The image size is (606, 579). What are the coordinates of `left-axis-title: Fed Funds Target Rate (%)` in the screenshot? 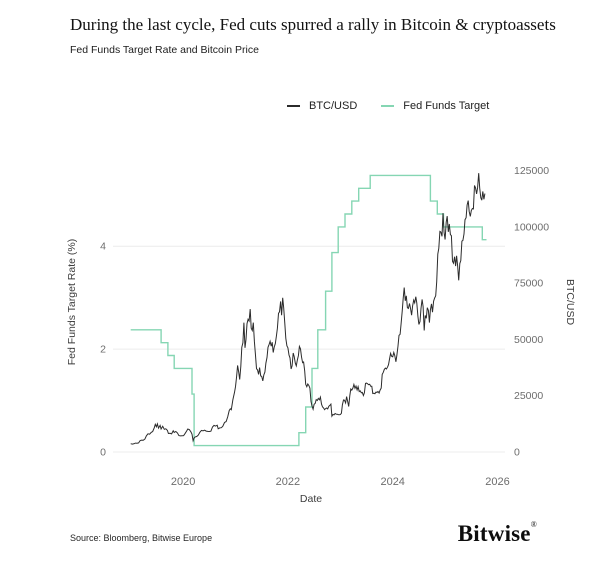 It's located at (72, 302).